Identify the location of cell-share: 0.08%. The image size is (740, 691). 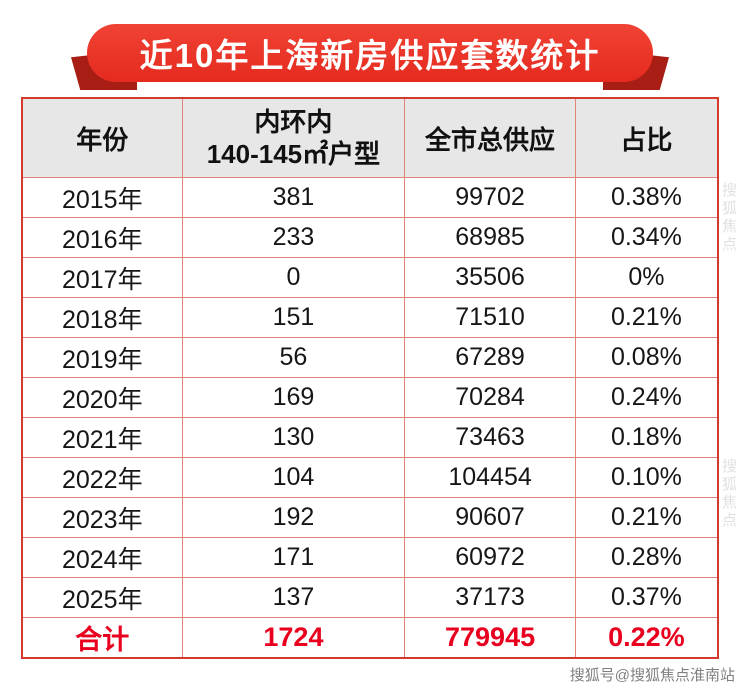
(646, 357).